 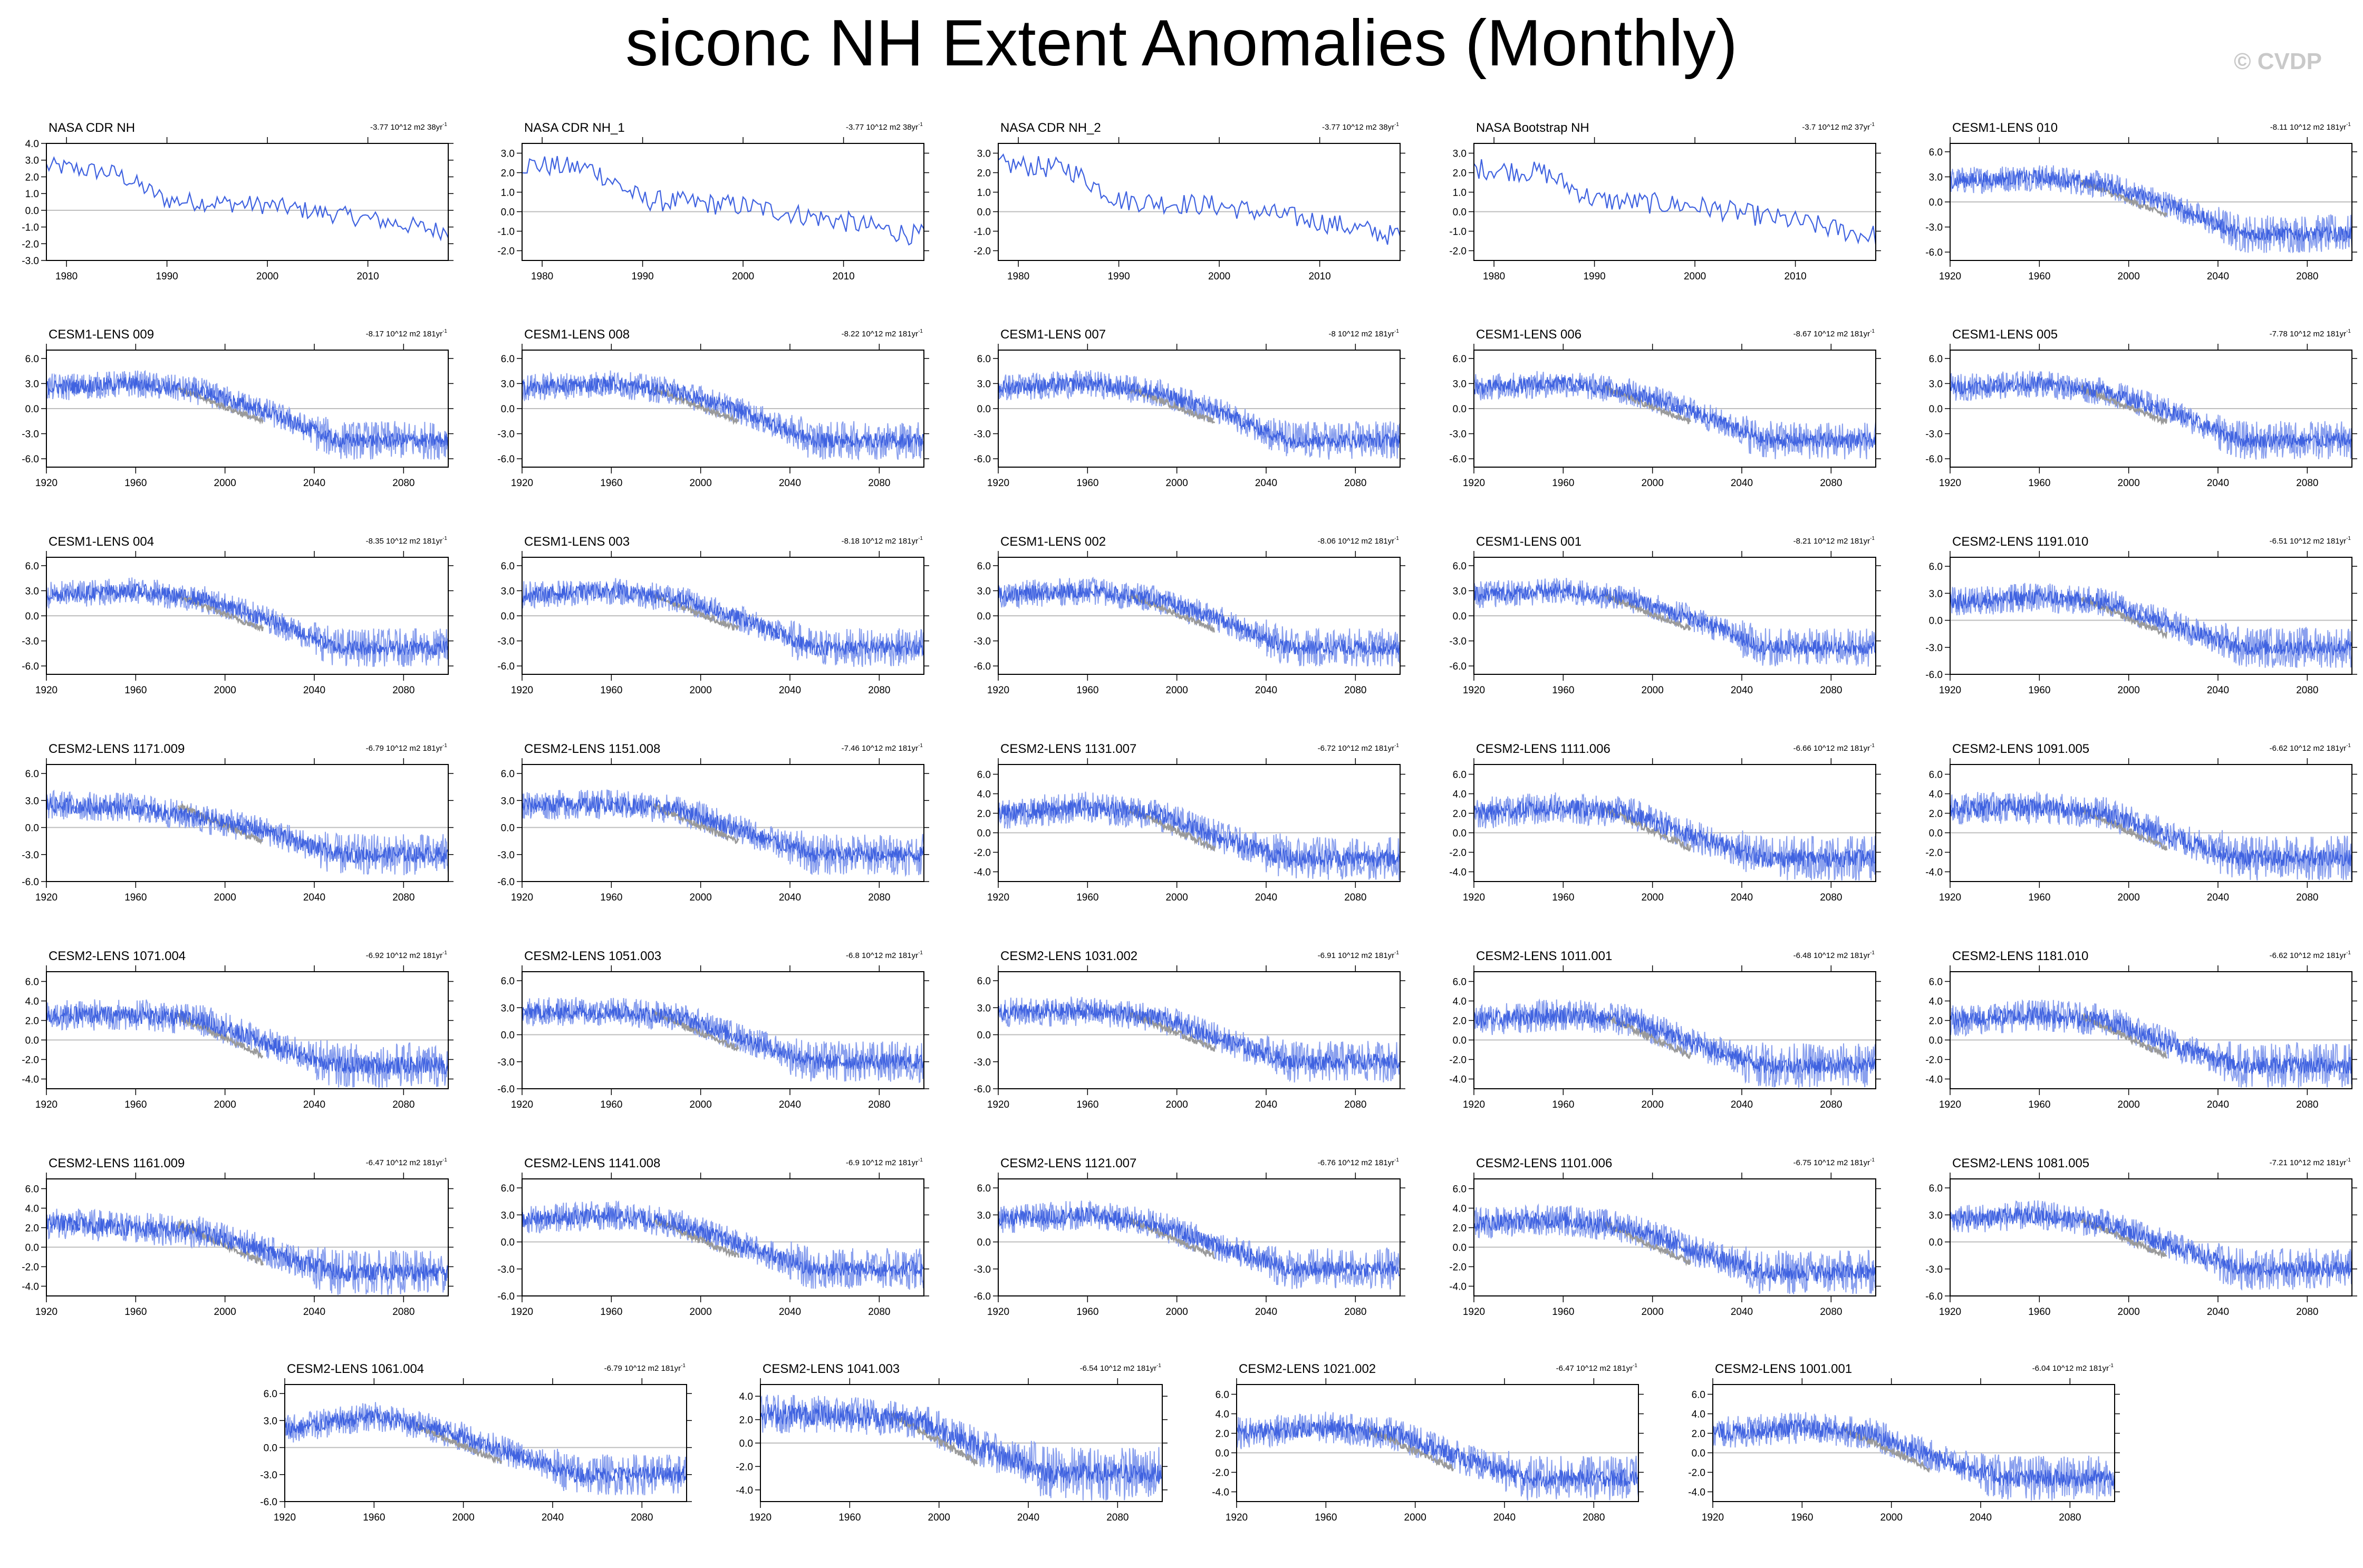 What do you see at coordinates (409, 127) in the screenshot?
I see `trend-label: -3.77 10^12 m2 38yr-1` at bounding box center [409, 127].